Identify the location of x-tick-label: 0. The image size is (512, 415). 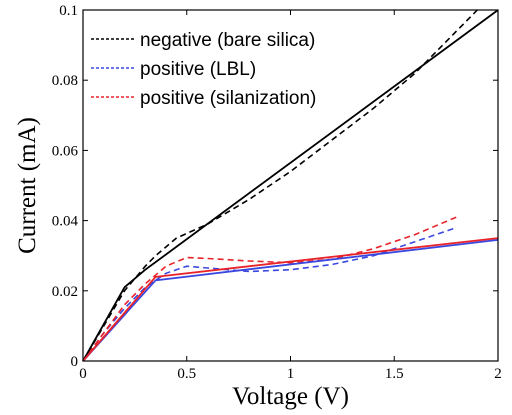
(83, 374).